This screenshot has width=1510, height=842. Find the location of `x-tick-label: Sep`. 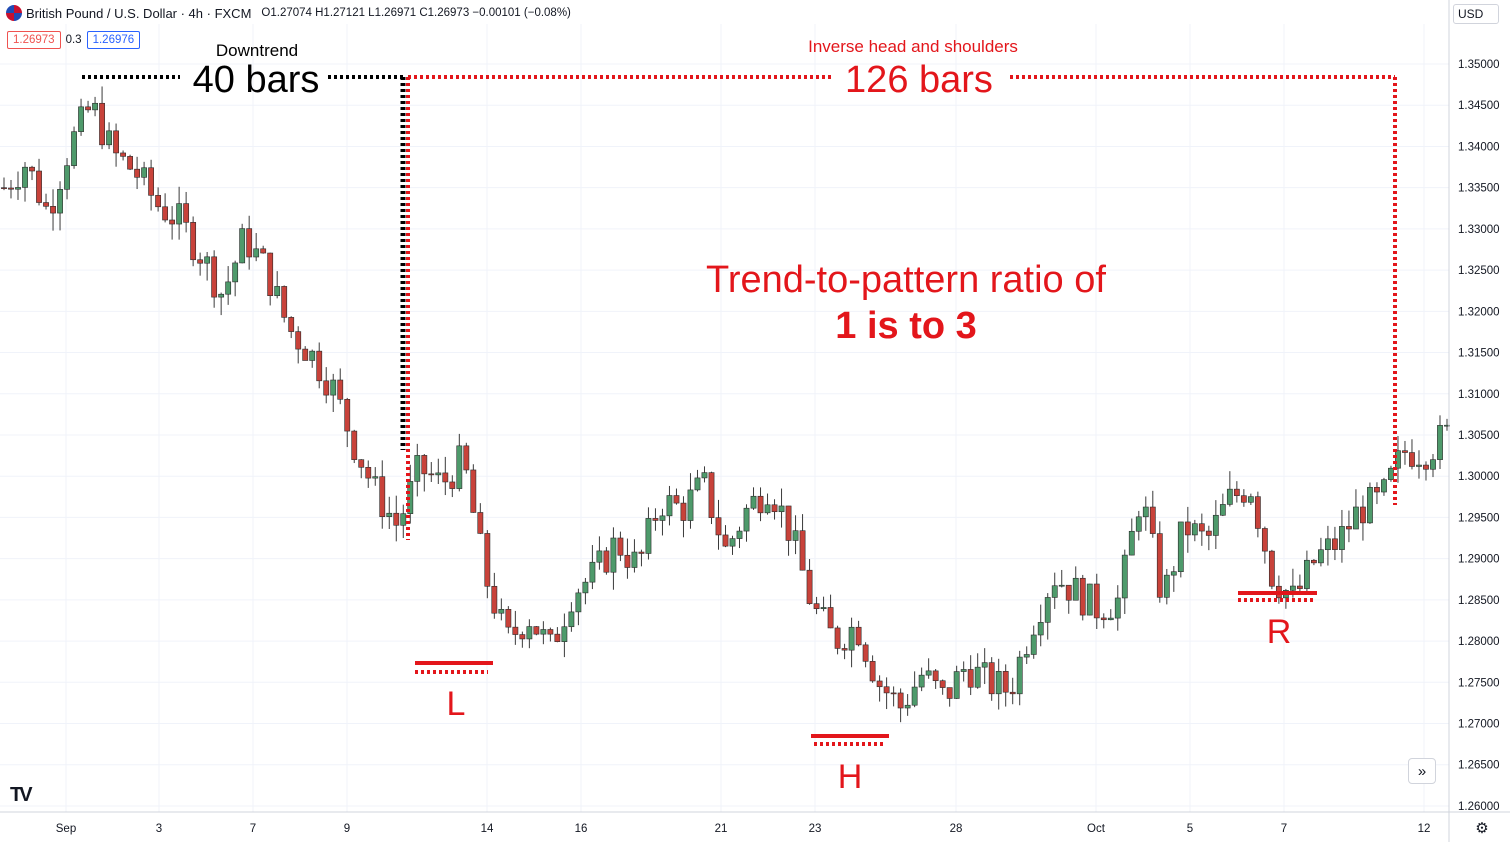

x-tick-label: Sep is located at coordinates (66, 829).